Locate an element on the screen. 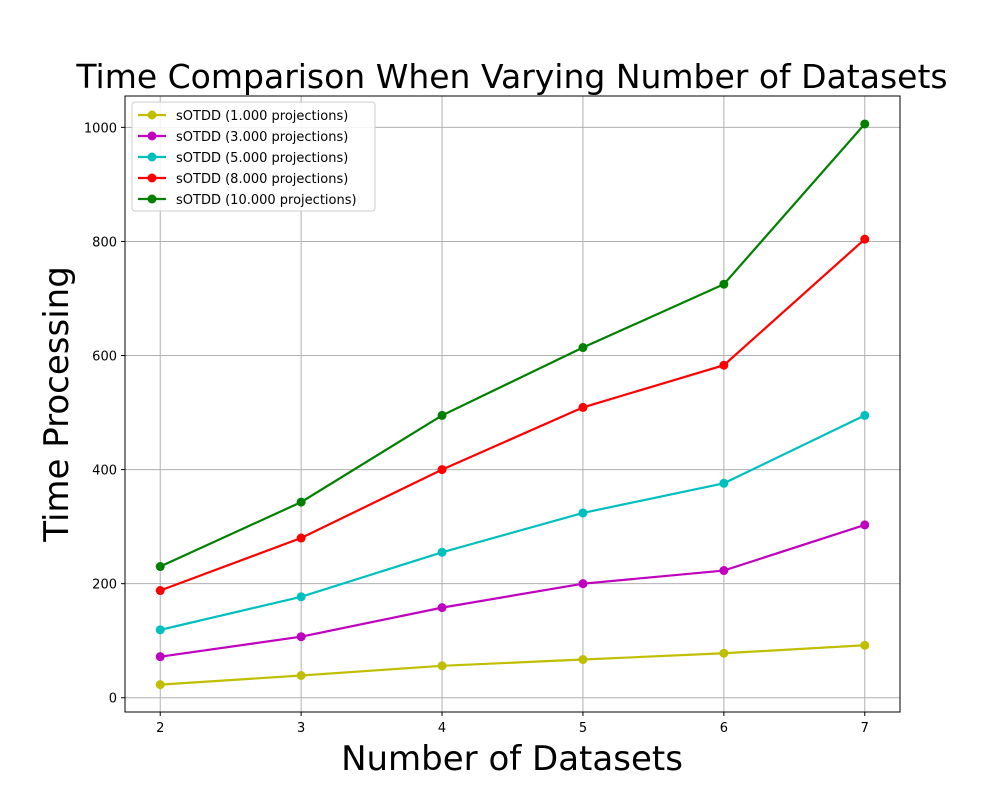 The width and height of the screenshot is (1000, 800). legend-box is located at coordinates (253, 156).